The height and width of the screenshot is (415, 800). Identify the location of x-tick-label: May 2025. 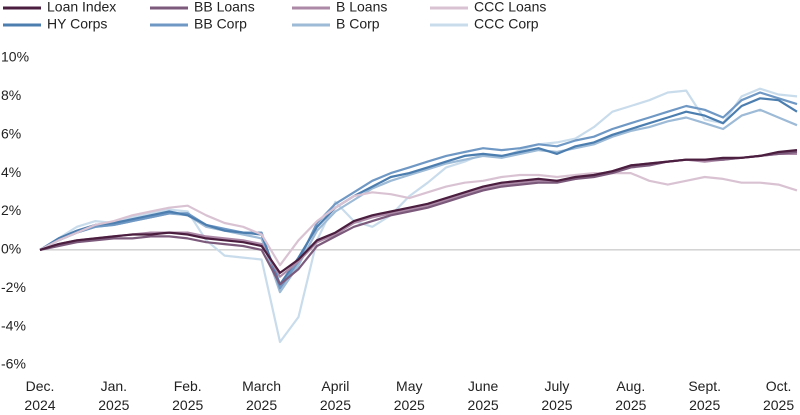
(409, 395).